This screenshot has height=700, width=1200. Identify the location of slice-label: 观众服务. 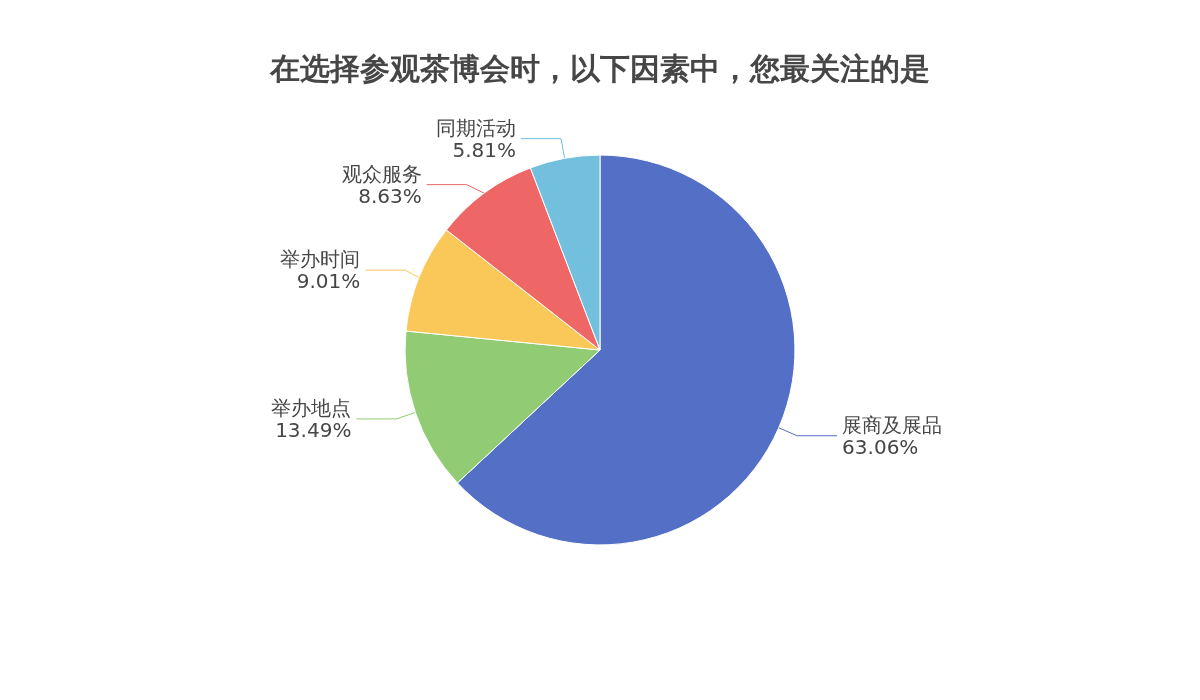
(381, 173).